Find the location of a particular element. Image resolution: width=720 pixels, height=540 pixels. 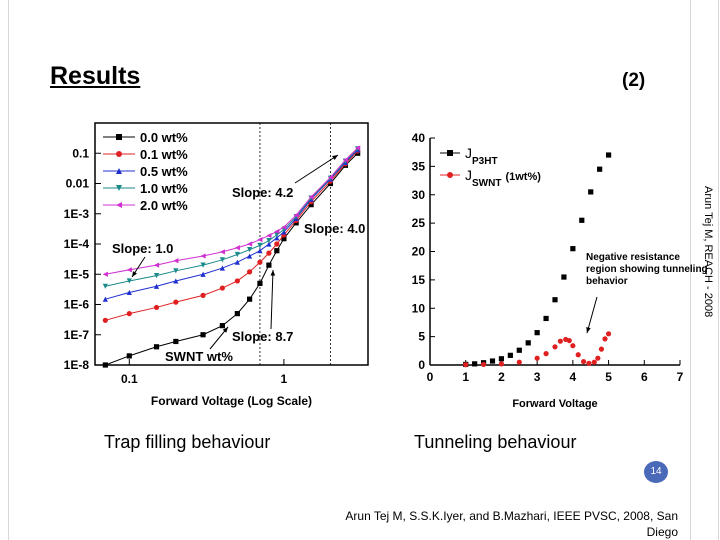

left-y-tick-label: 1E-4 is located at coordinates (77, 244).